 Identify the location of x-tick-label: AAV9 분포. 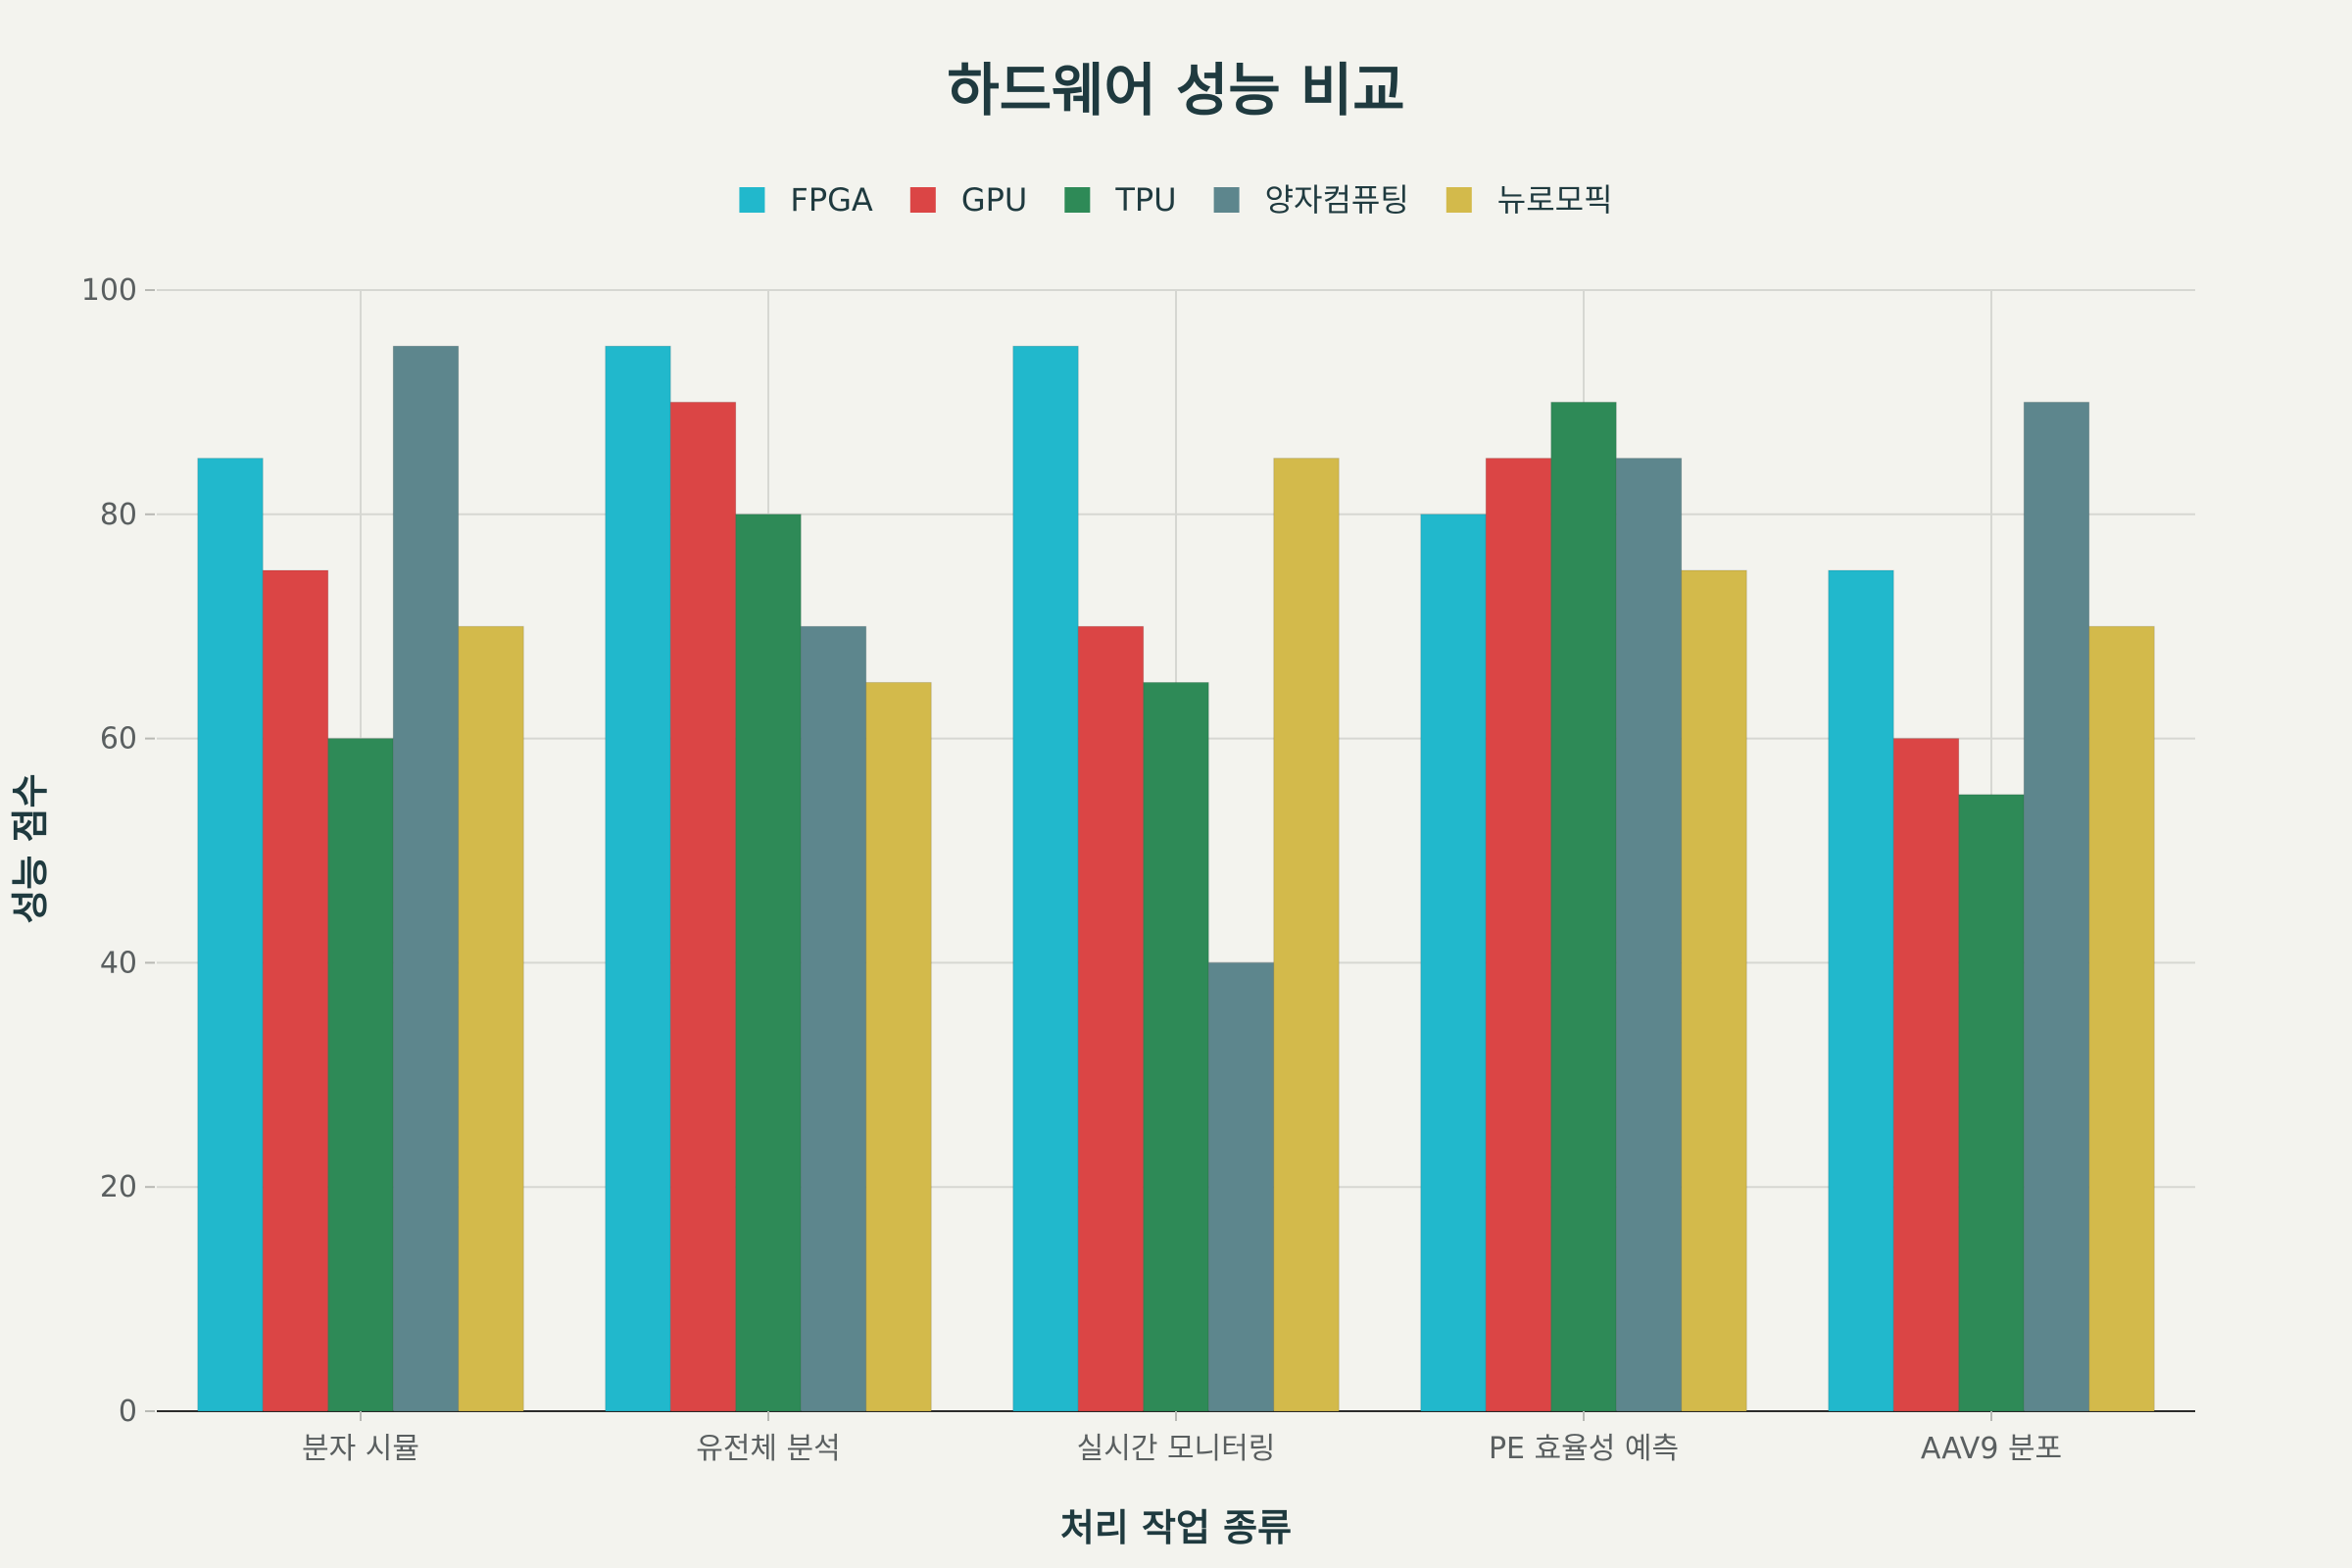
(1991, 1449).